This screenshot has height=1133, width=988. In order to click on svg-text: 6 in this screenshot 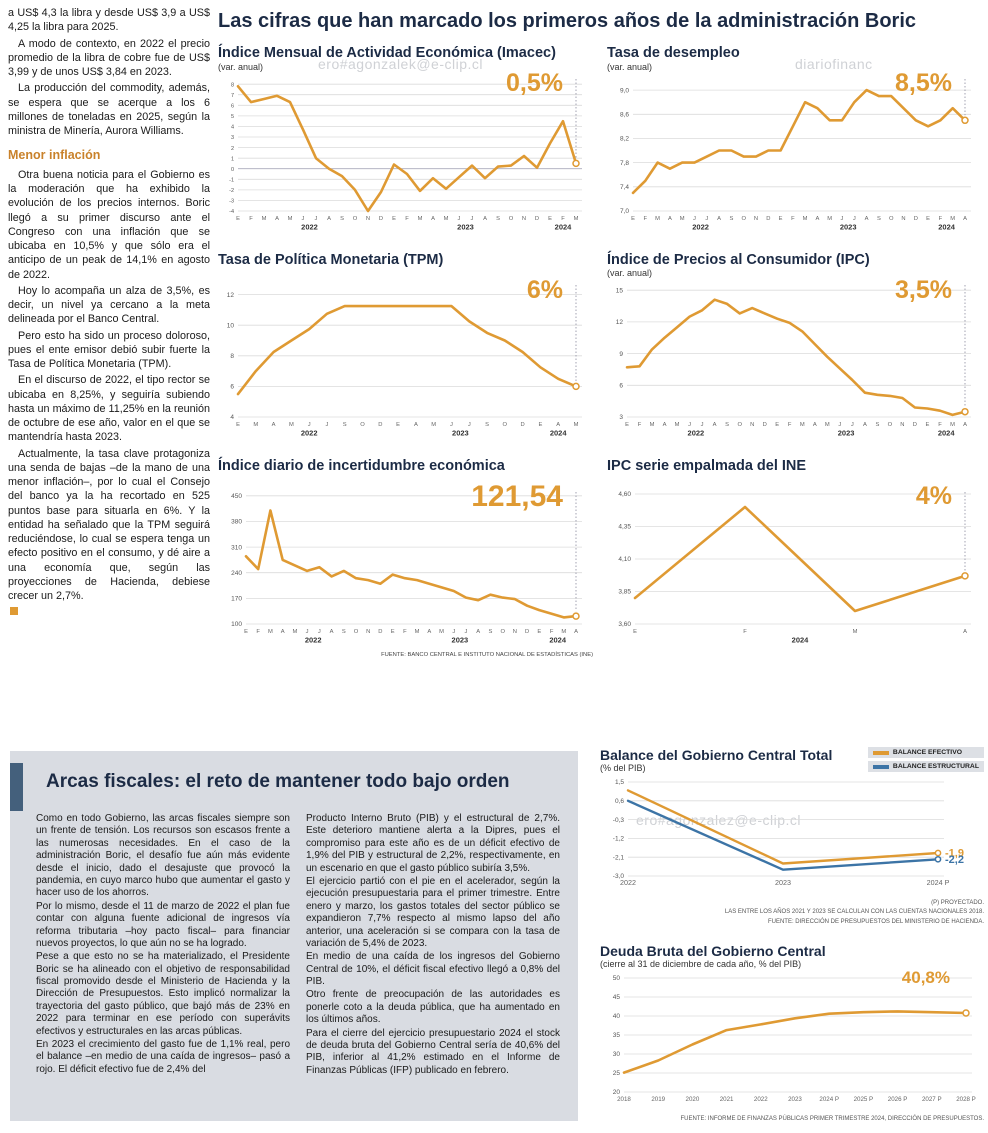, I will do `click(232, 387)`.